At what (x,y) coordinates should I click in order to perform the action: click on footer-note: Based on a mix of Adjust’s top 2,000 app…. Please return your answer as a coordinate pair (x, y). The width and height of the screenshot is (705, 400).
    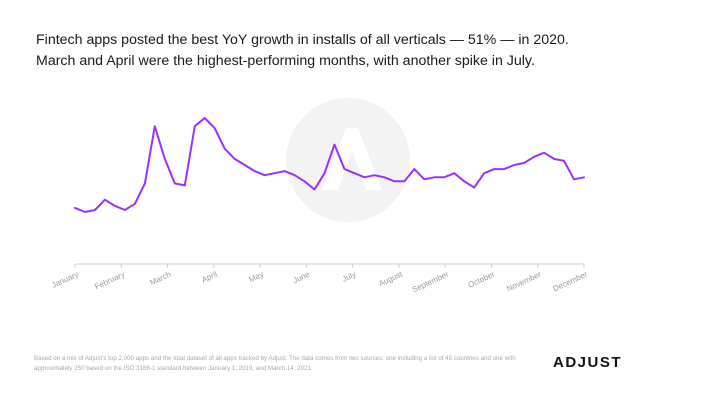
    Looking at the image, I should click on (275, 363).